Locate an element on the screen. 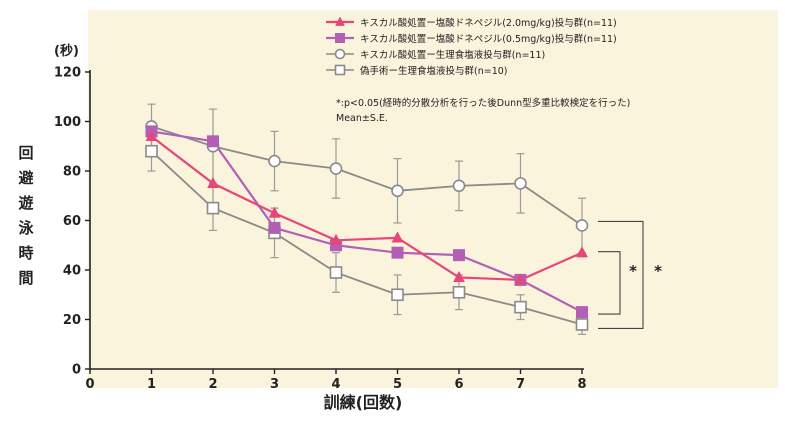  mean-se-note: Mean±S.E. is located at coordinates (362, 118).